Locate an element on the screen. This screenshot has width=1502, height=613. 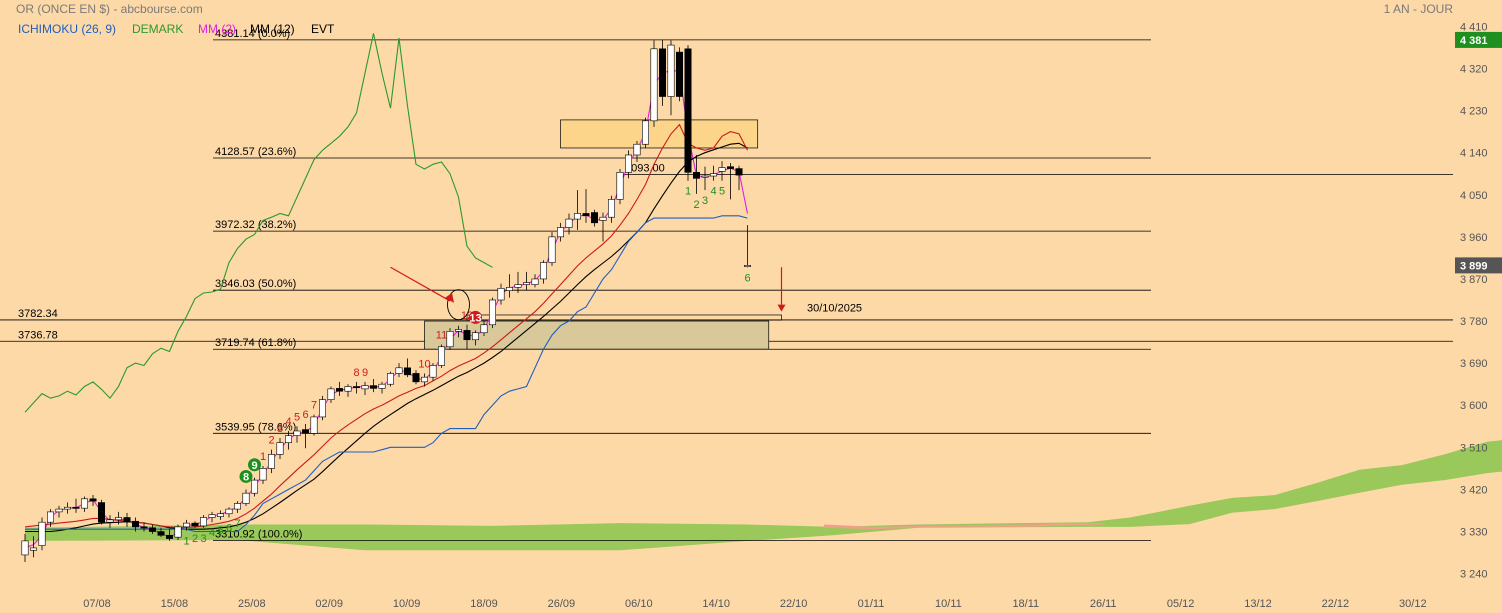
legend-mm2: MM (2) is located at coordinates (217, 29).